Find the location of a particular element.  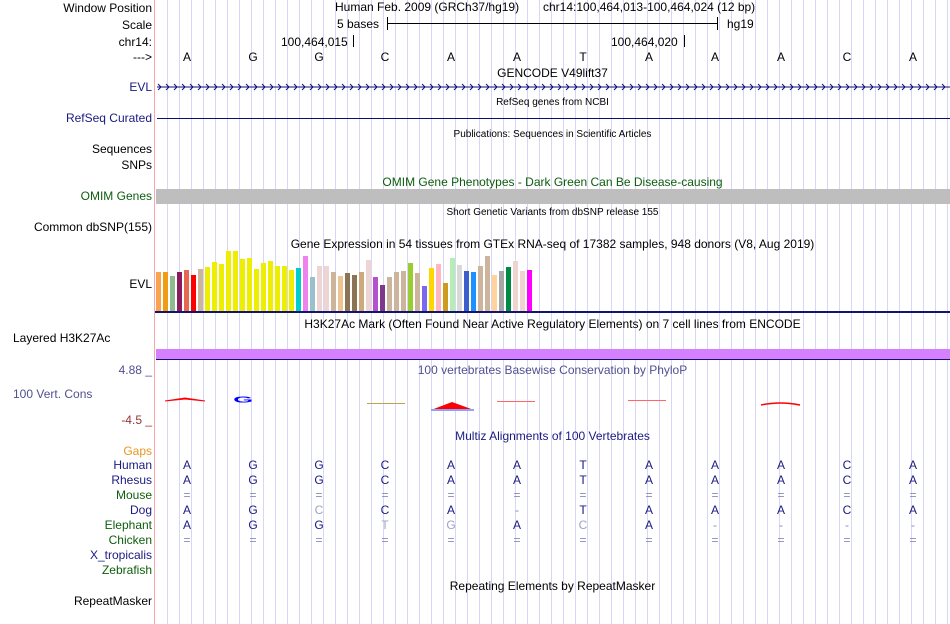

phylop-a-glyph is located at coordinates (185, 399).